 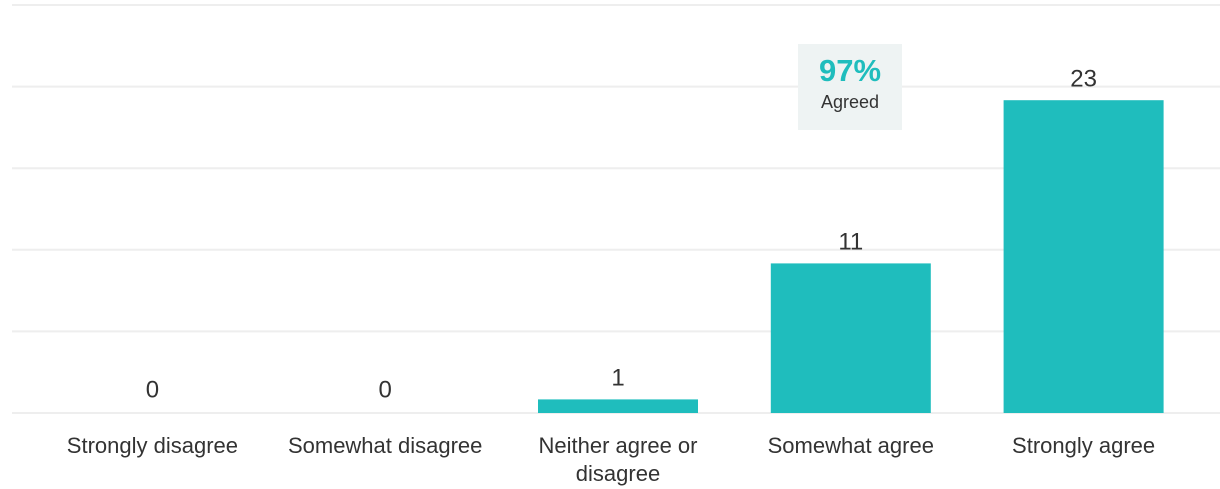 What do you see at coordinates (850, 102) in the screenshot?
I see `annotation-label: Agreed` at bounding box center [850, 102].